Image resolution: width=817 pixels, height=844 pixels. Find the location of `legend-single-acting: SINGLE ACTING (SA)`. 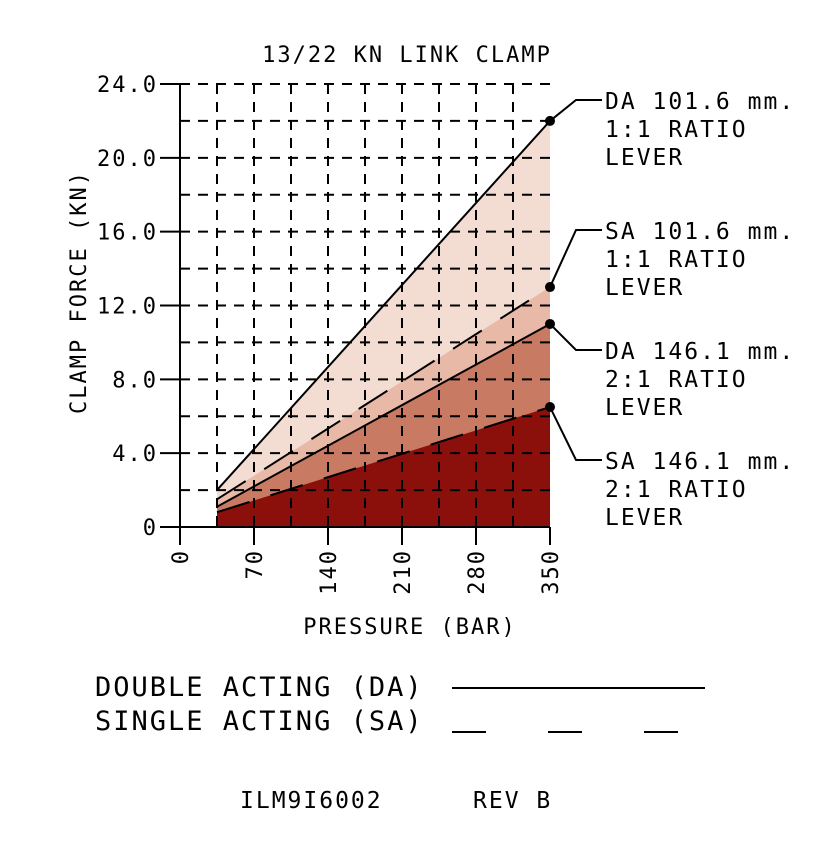

legend-single-acting: SINGLE ACTING (SA) is located at coordinates (259, 721).